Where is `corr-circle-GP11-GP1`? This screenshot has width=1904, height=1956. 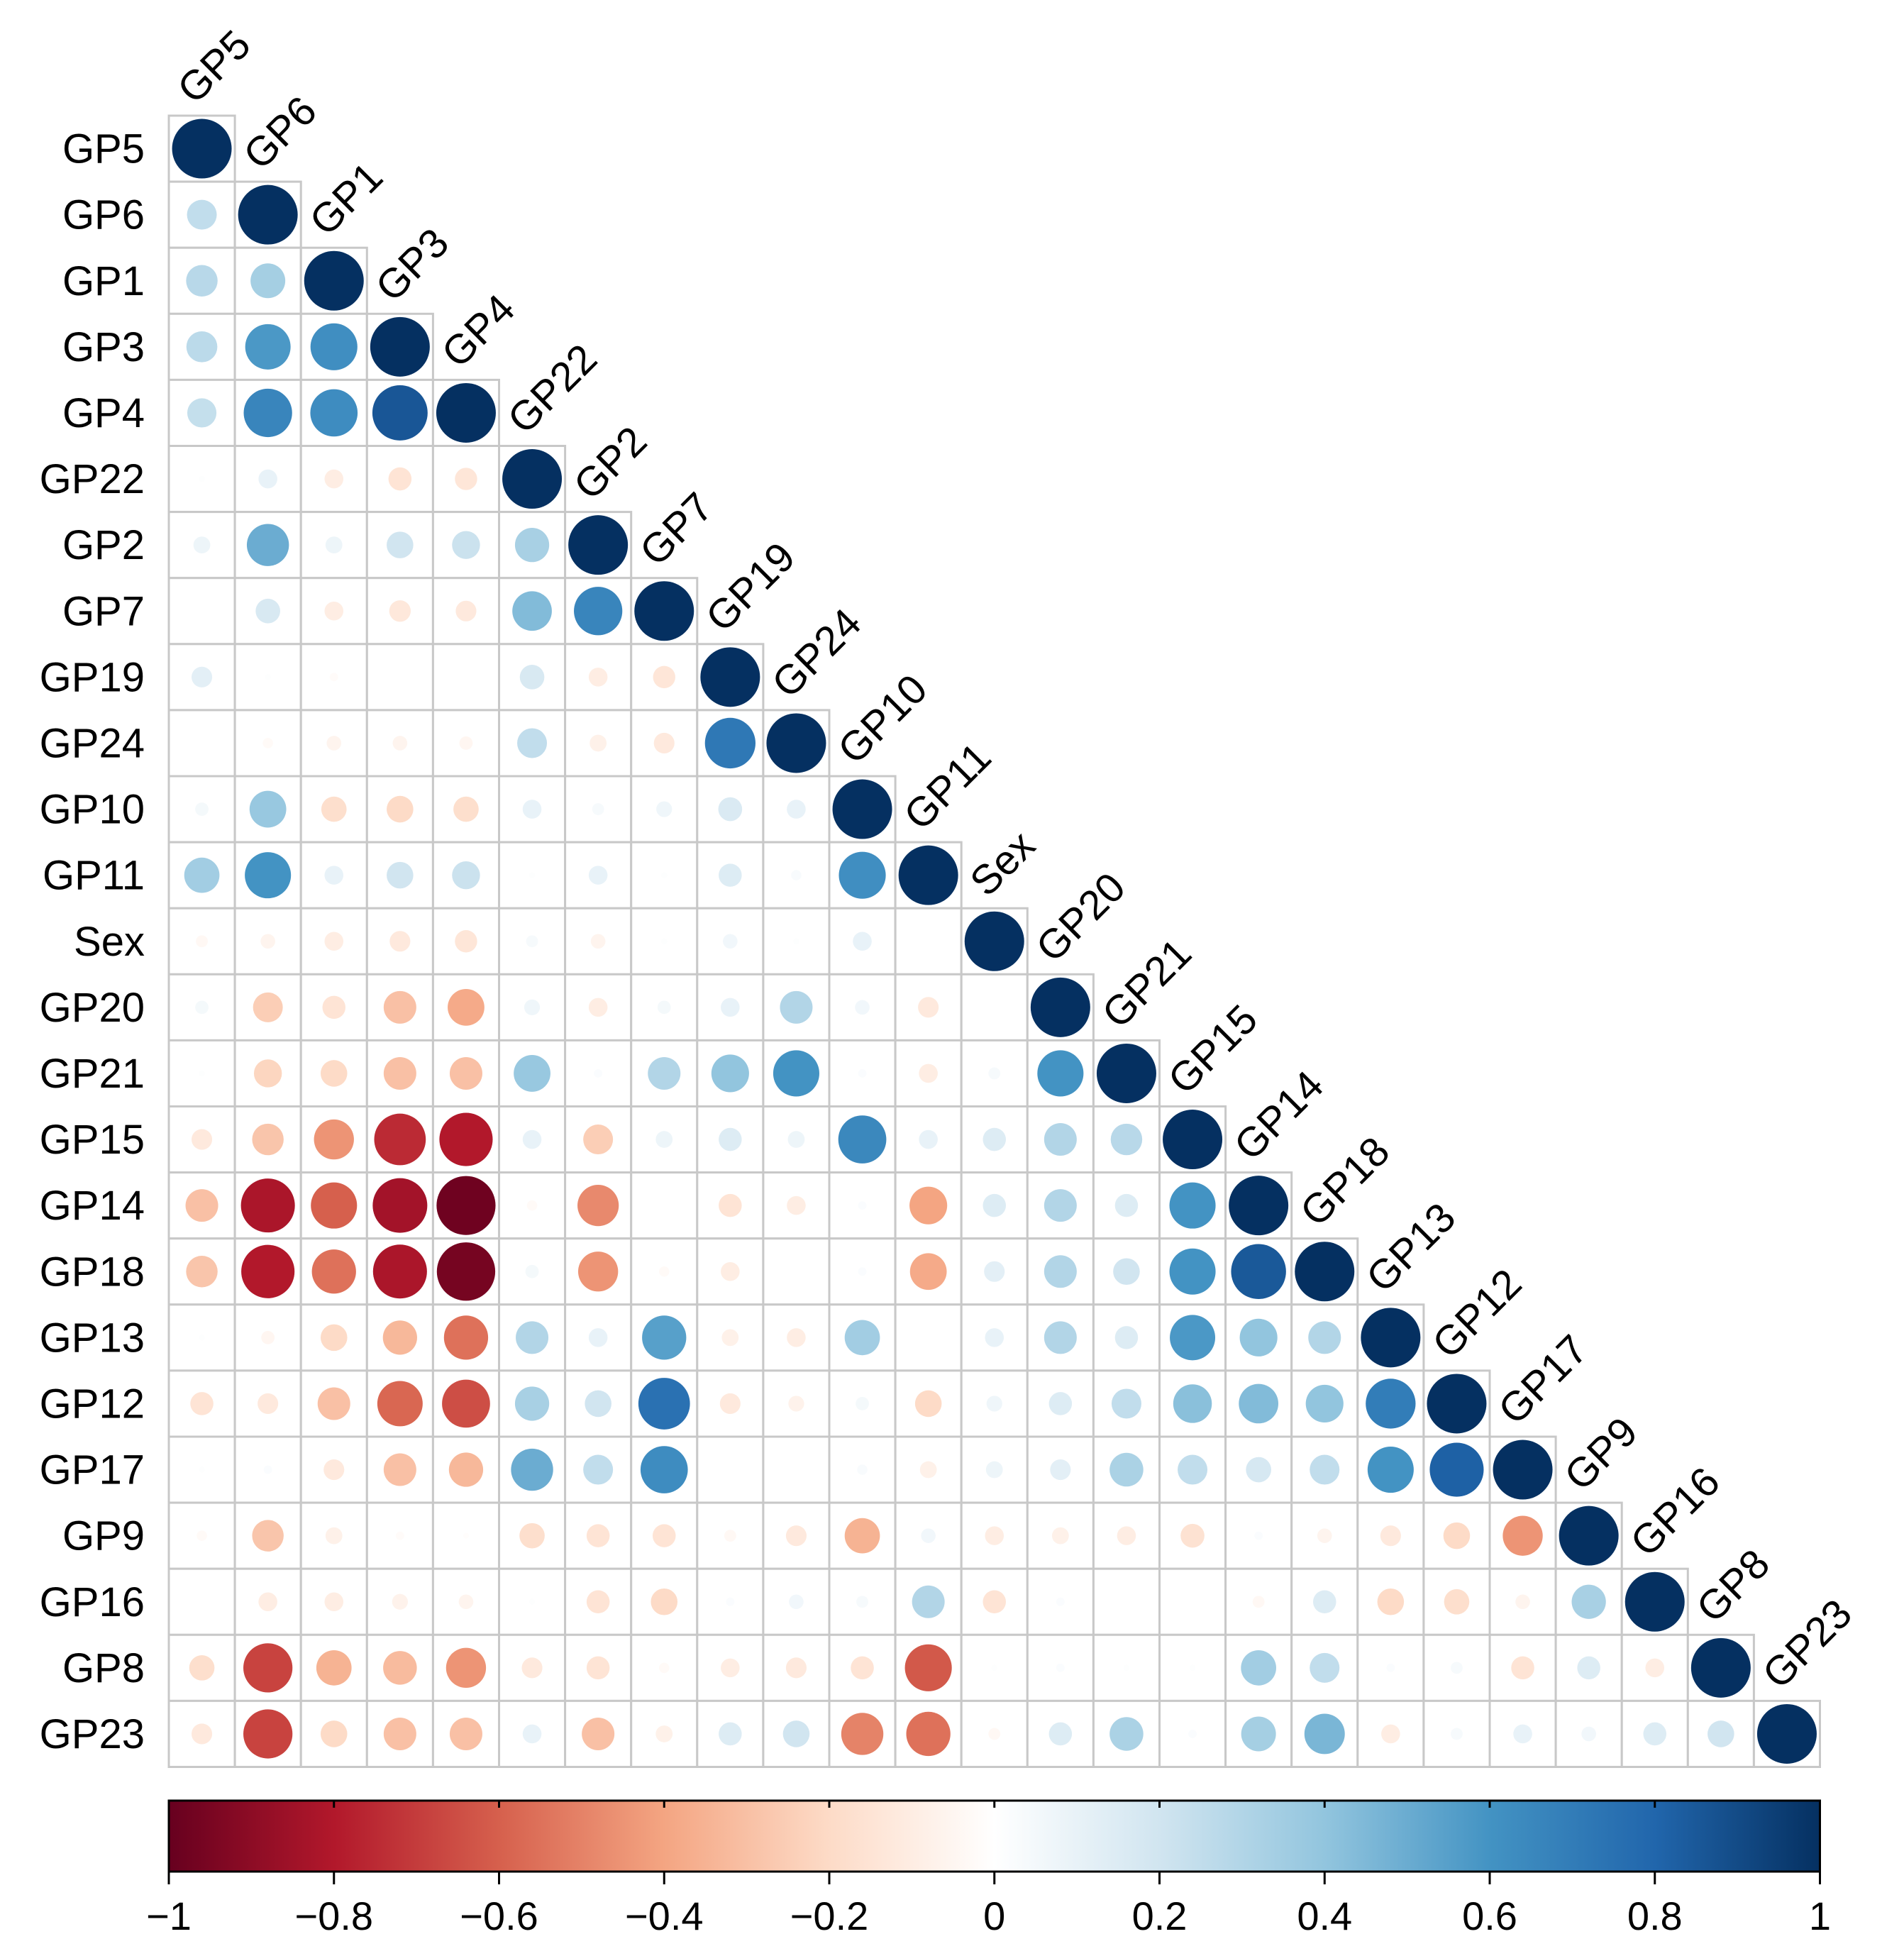
corr-circle-GP11-GP1 is located at coordinates (334, 875).